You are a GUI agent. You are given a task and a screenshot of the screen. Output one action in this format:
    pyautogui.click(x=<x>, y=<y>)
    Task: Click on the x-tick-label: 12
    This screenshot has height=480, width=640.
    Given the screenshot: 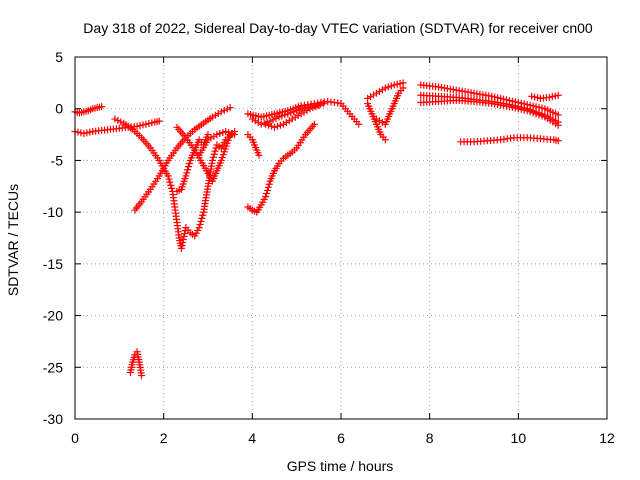 What is the action you would take?
    pyautogui.click(x=607, y=438)
    